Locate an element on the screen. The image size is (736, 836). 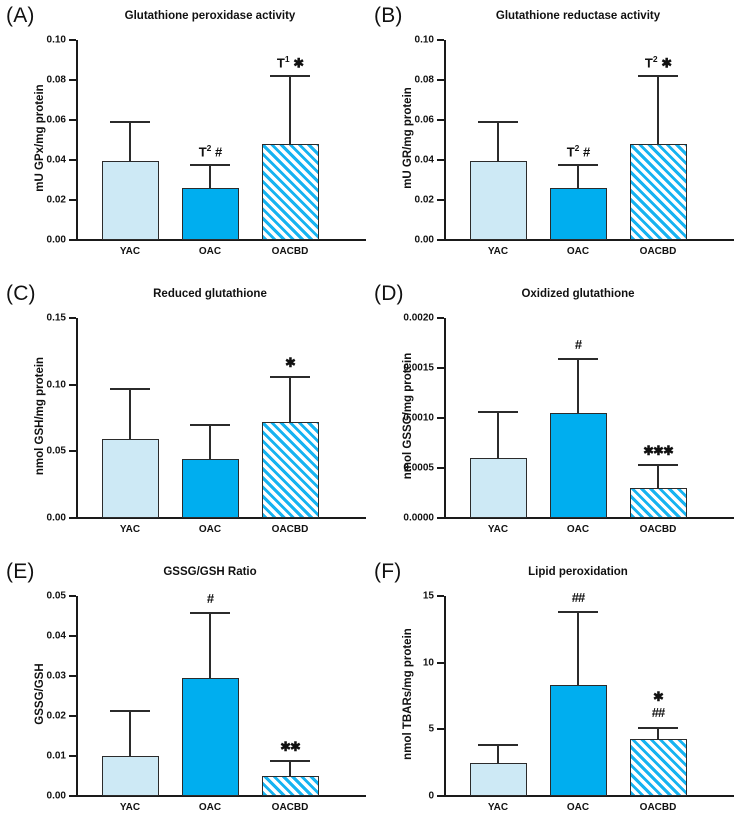
y-axis-title: nmol GSH/mg protein is located at coordinates (40, 416).